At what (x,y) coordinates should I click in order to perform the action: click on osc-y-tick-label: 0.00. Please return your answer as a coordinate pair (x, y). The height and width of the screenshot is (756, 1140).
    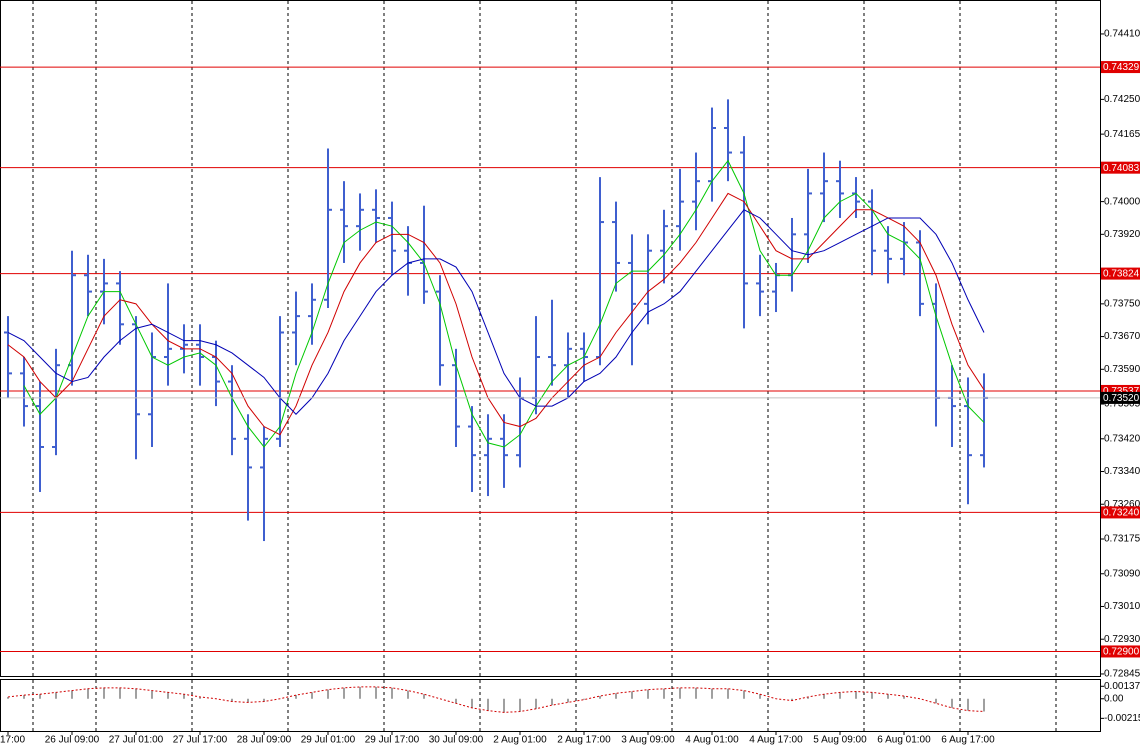
    Looking at the image, I should click on (1114, 698).